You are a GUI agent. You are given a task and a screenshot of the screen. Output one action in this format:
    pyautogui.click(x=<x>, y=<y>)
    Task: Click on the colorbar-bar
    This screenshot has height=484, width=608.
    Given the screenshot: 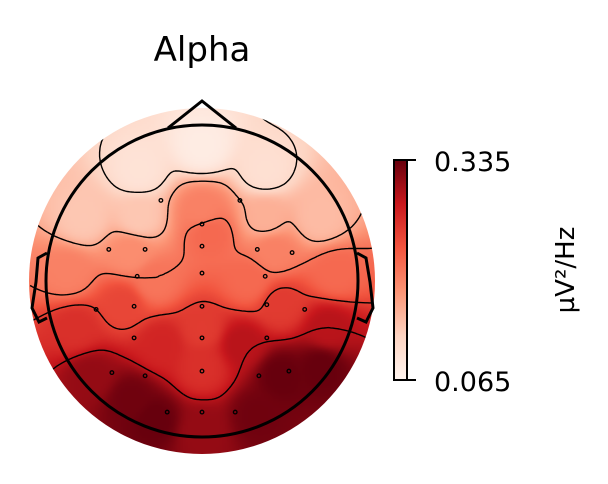 What is the action you would take?
    pyautogui.click(x=400, y=270)
    